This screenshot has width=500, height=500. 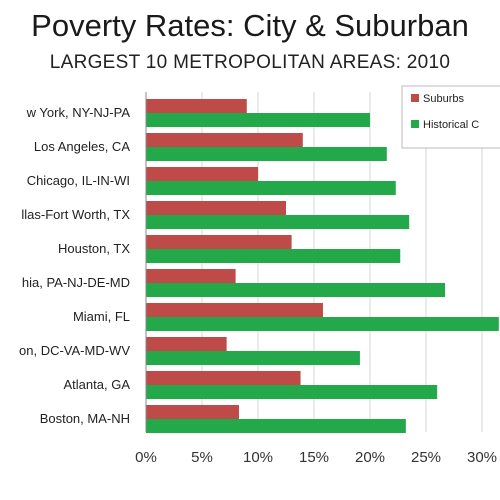 What do you see at coordinates (450, 117) in the screenshot?
I see `legend: Suburbs Historical C` at bounding box center [450, 117].